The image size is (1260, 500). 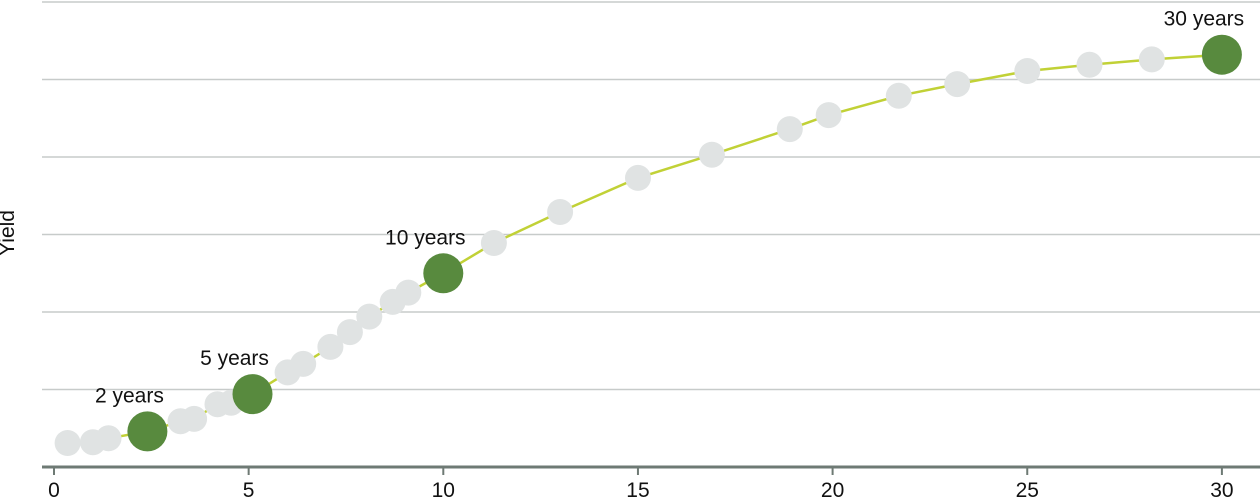 I want to click on x-axis: 0 5 10 15 20 25 30, so click(x=651, y=482).